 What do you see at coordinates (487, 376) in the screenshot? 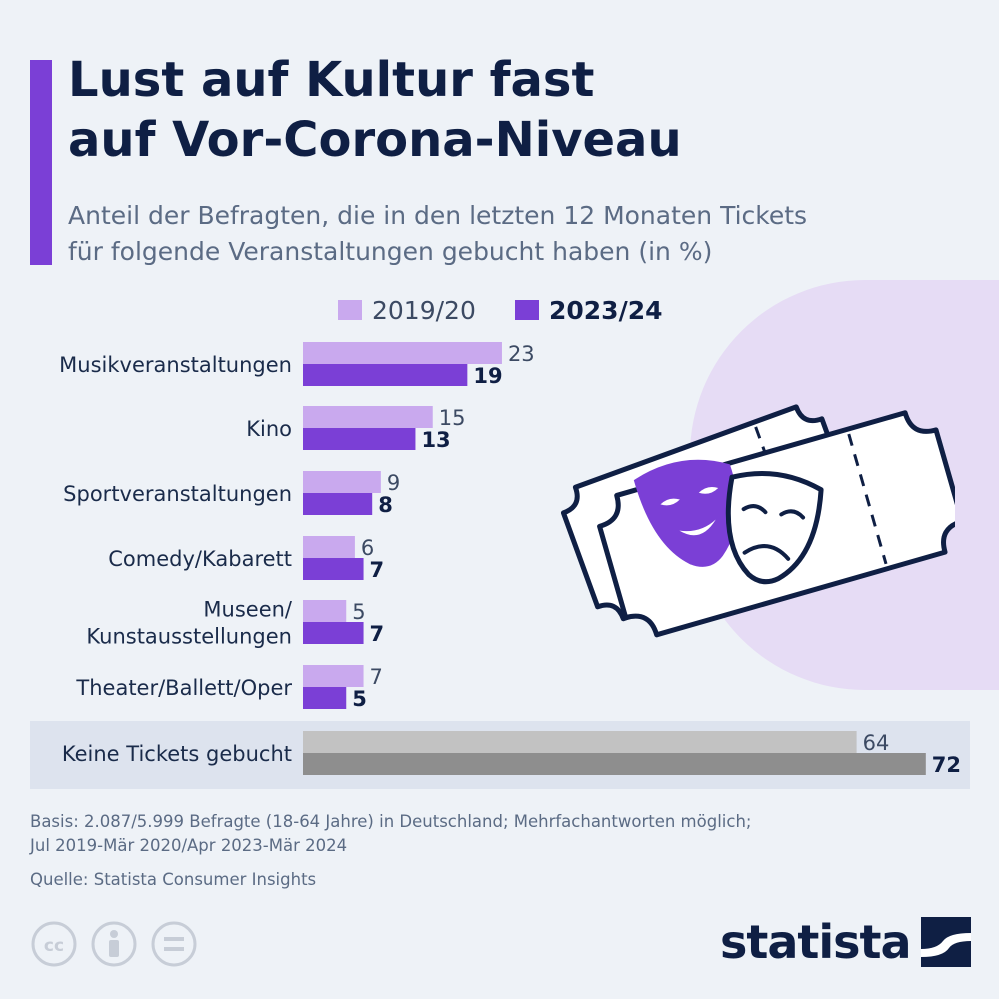
I see `data-label-2023: 19` at bounding box center [487, 376].